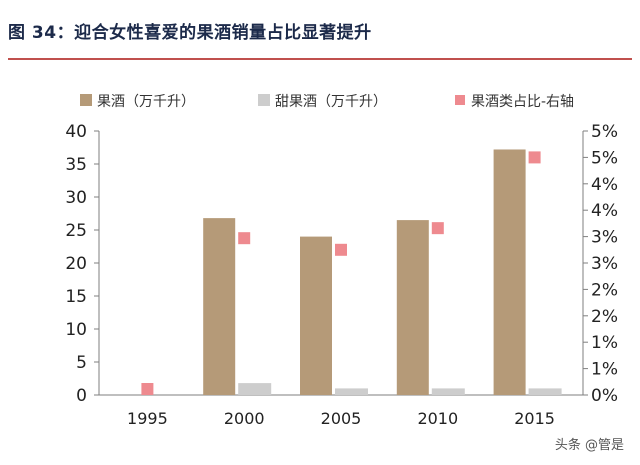 The image size is (640, 465). I want to click on left-tick-label: 35, so click(76, 165).